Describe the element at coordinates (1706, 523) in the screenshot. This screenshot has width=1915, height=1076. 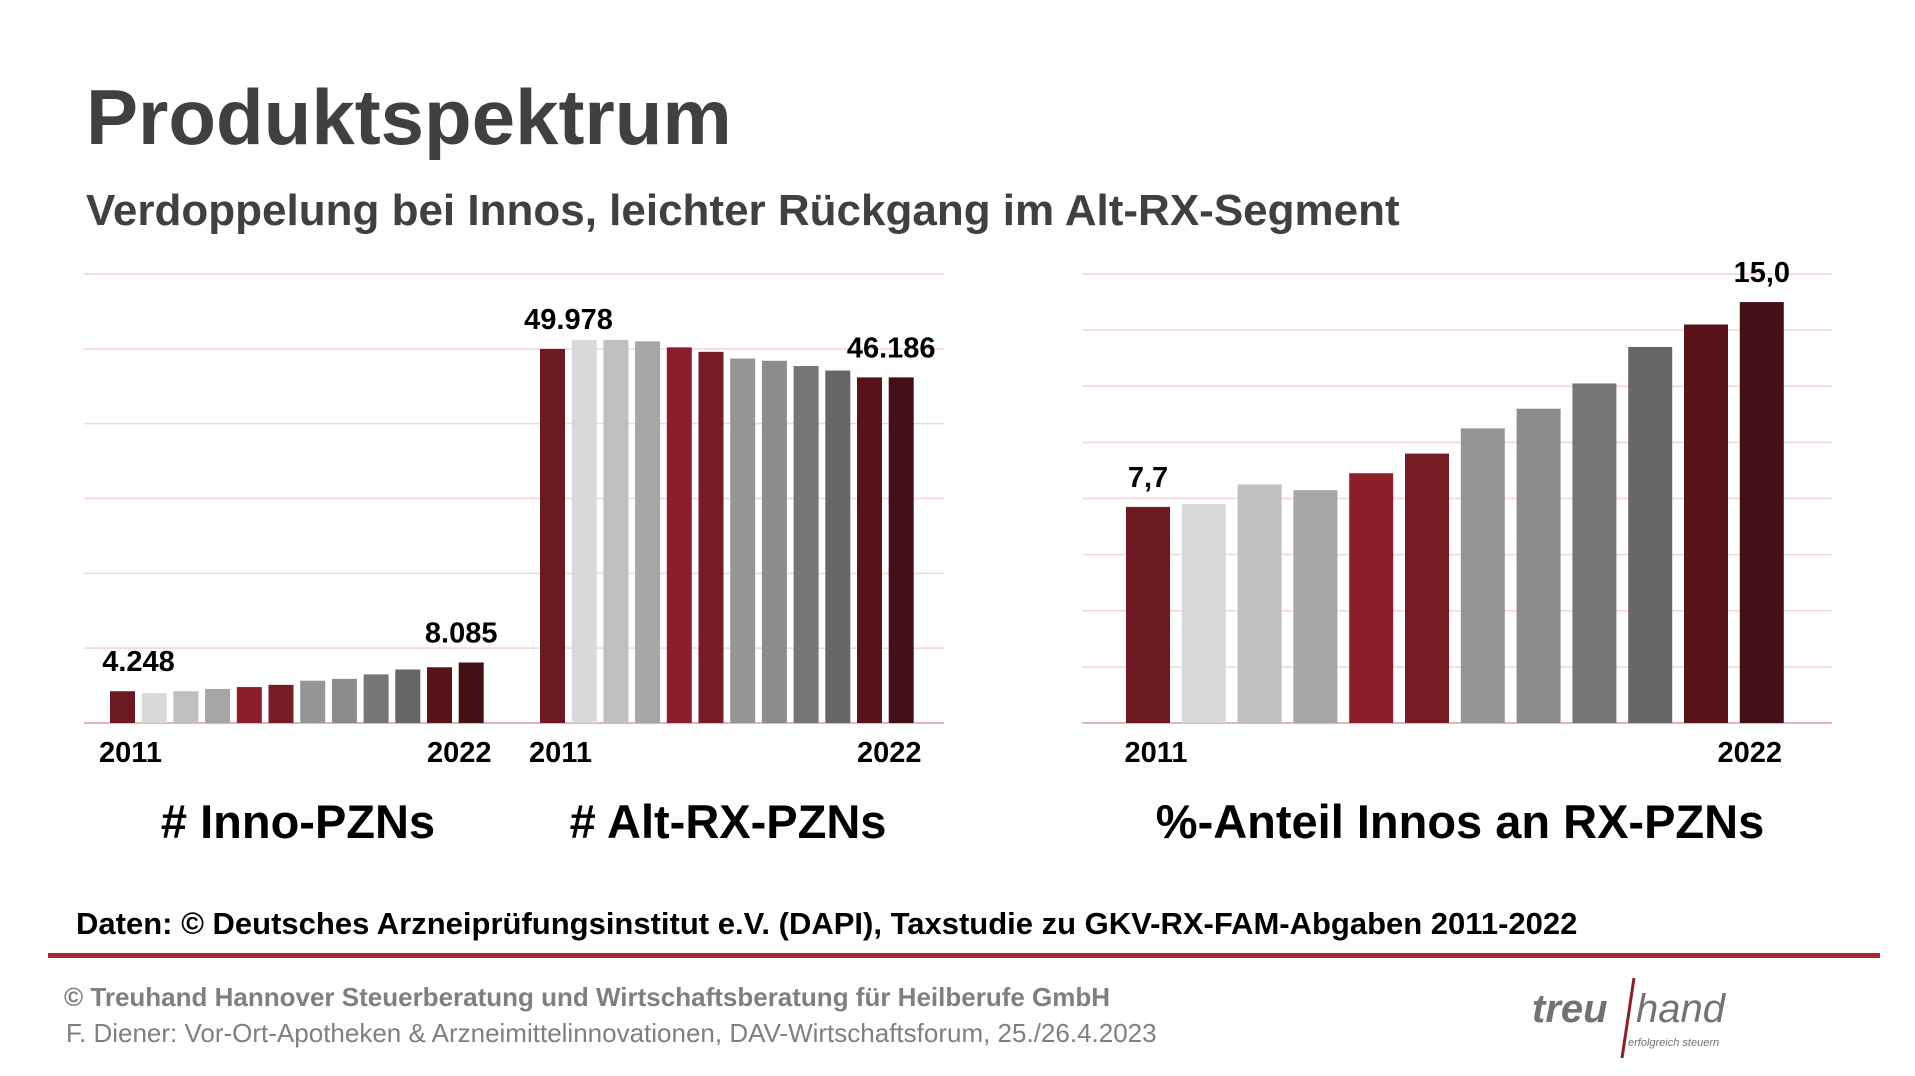
I see `share-bar-2021` at that location.